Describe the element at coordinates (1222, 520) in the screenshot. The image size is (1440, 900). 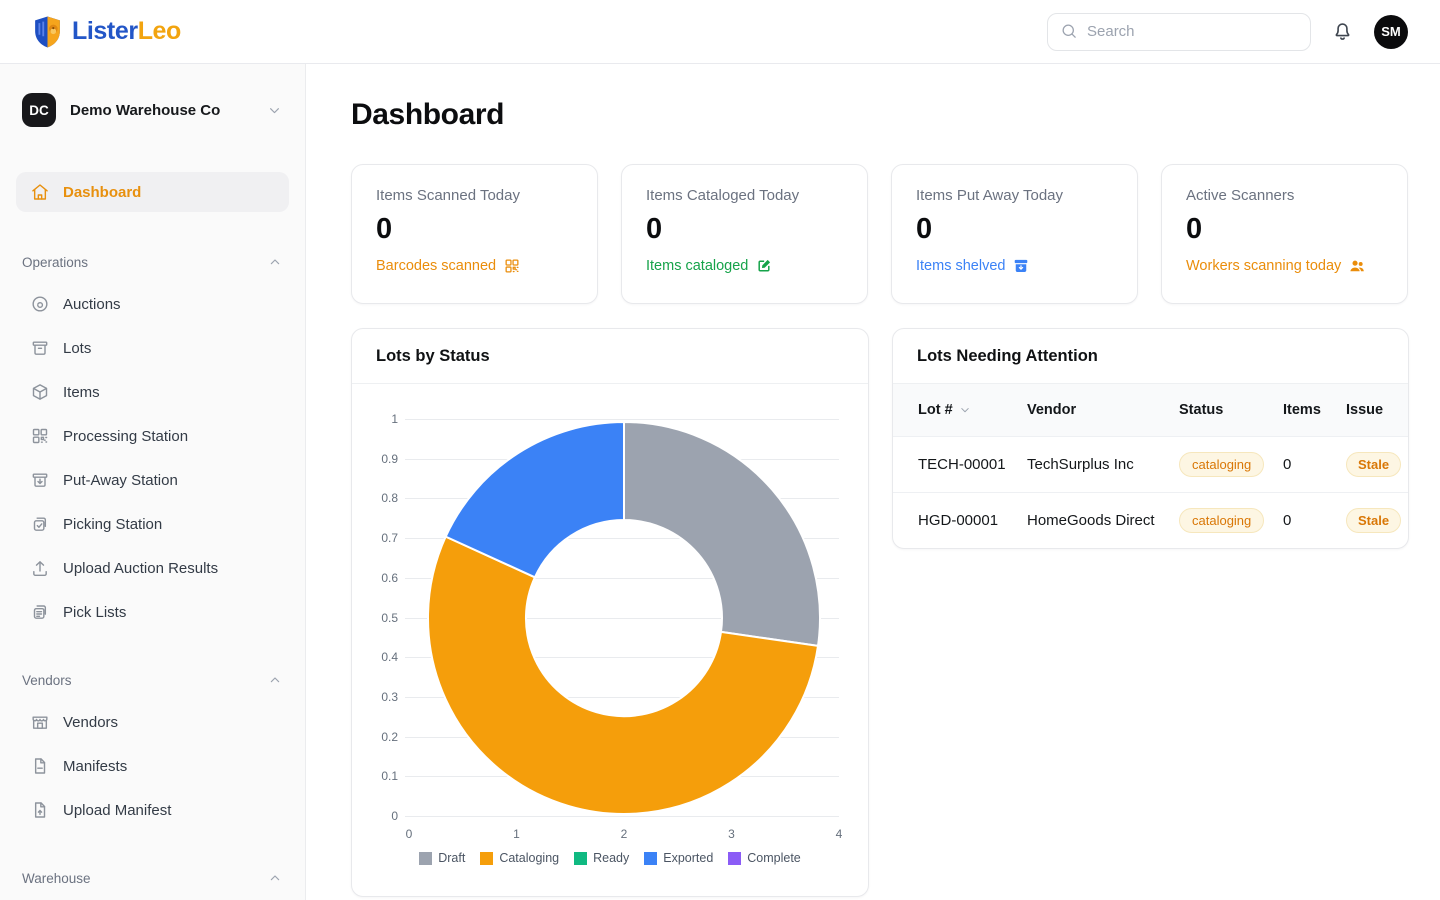
I see `status-badge: cataloging` at that location.